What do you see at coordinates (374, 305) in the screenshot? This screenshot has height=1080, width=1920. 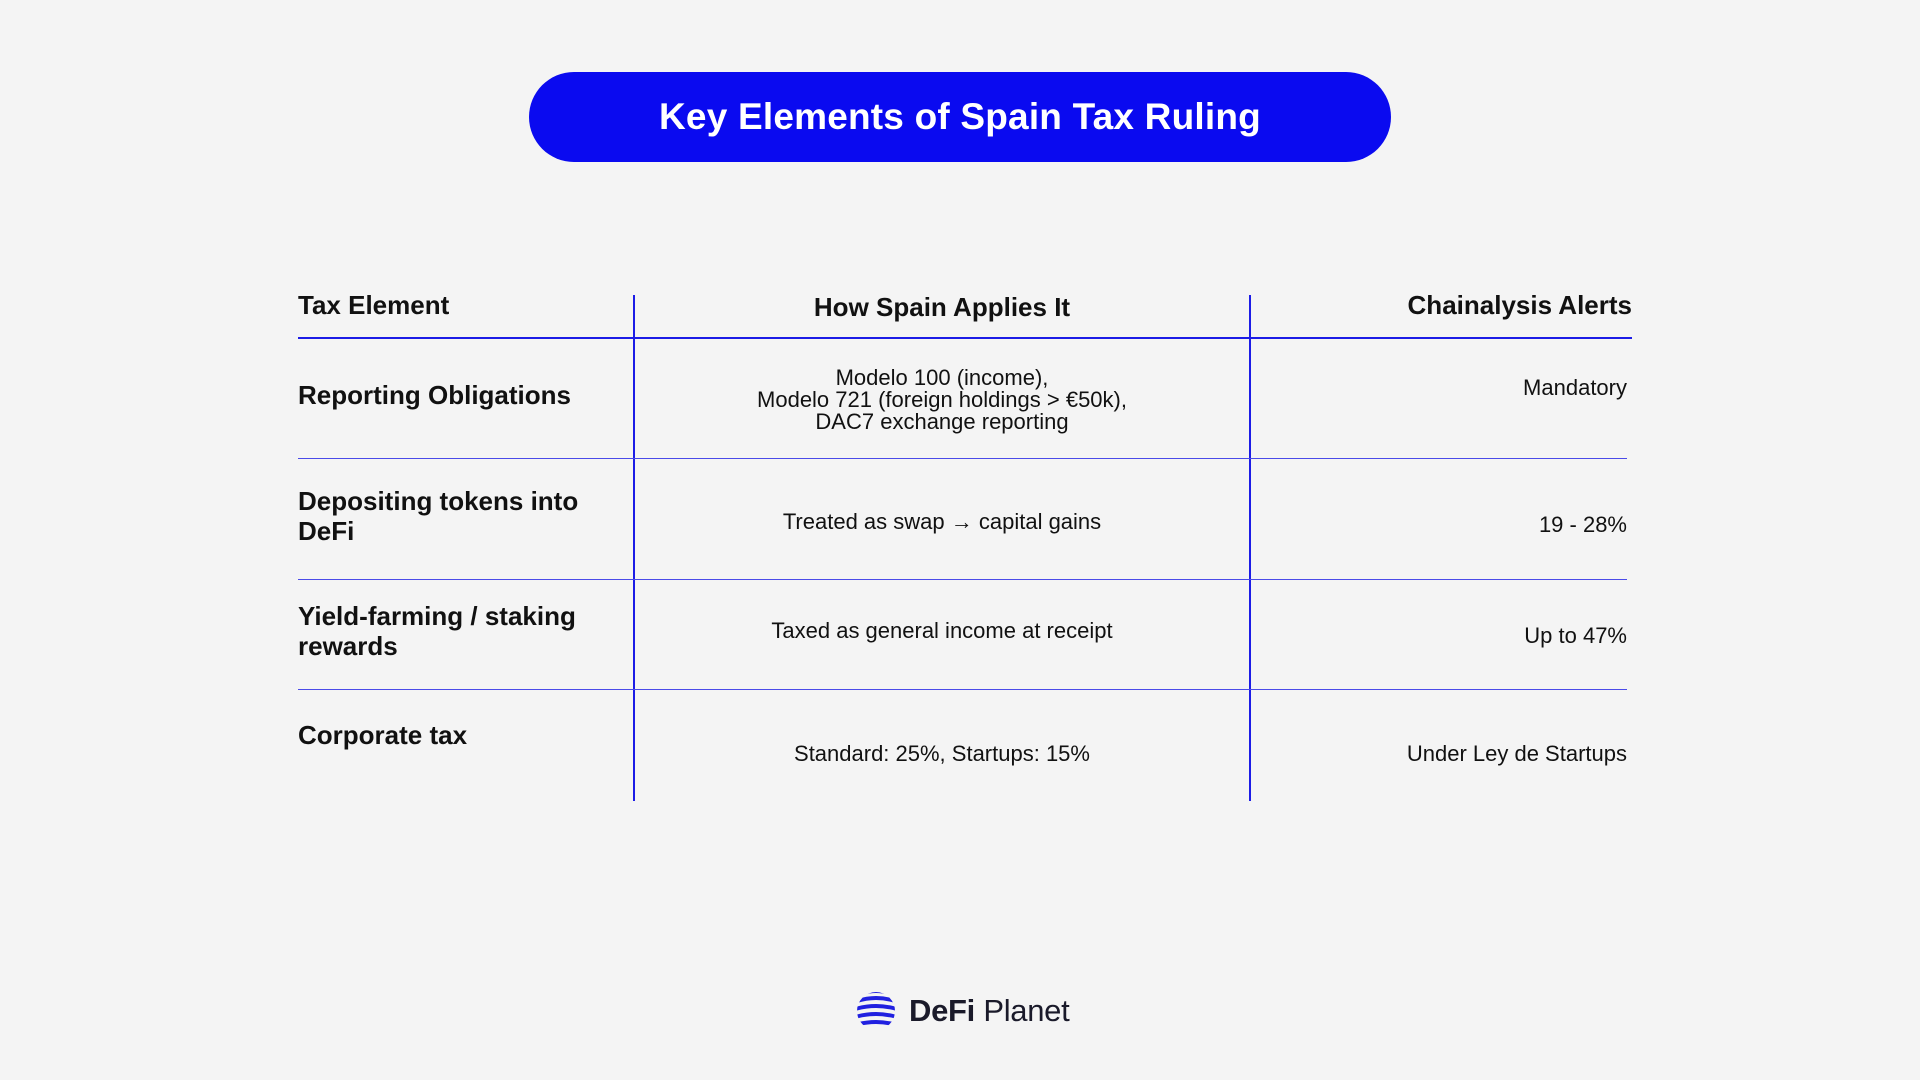 I see `header-tax-element: Tax Element` at bounding box center [374, 305].